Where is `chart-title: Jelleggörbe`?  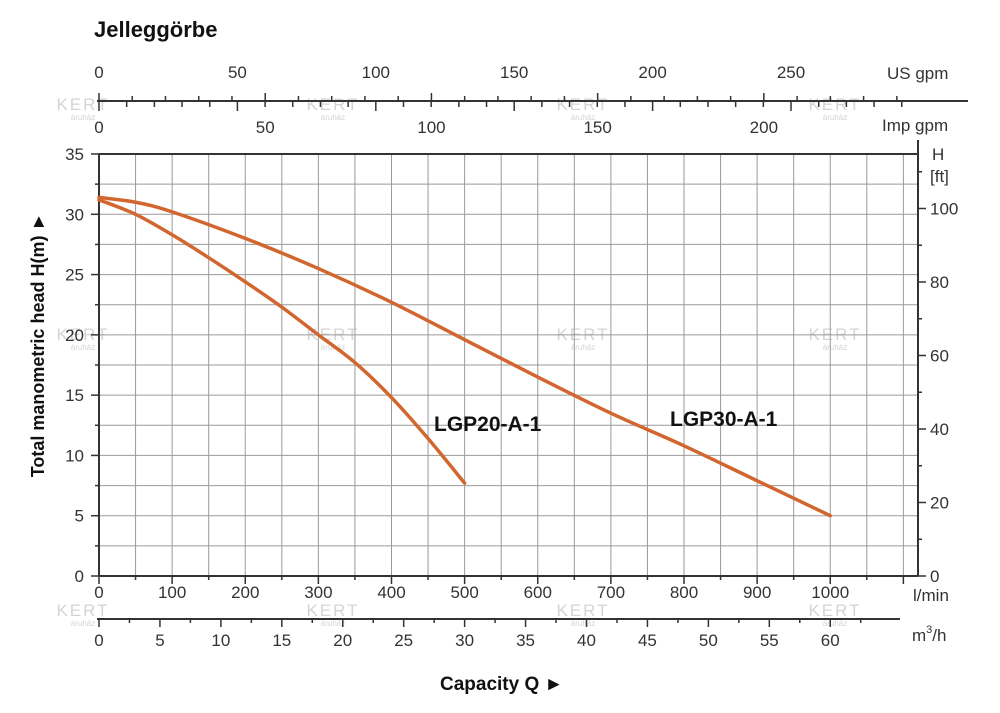 chart-title: Jelleggörbe is located at coordinates (155, 29).